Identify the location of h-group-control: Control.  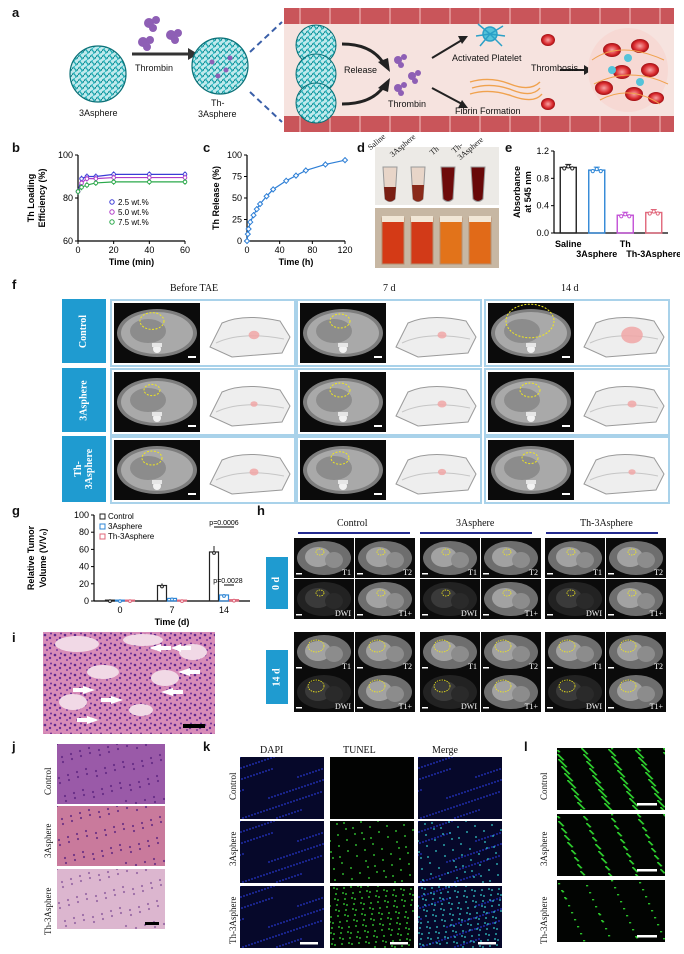
(352, 523).